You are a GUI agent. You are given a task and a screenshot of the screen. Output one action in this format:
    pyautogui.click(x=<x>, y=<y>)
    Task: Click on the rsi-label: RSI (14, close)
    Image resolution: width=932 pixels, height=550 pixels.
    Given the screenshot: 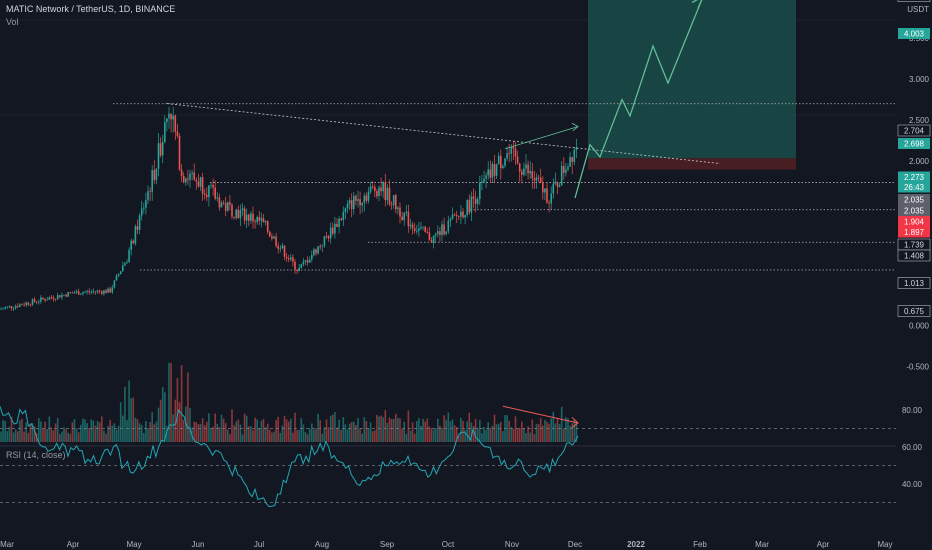 What is the action you would take?
    pyautogui.click(x=36, y=455)
    